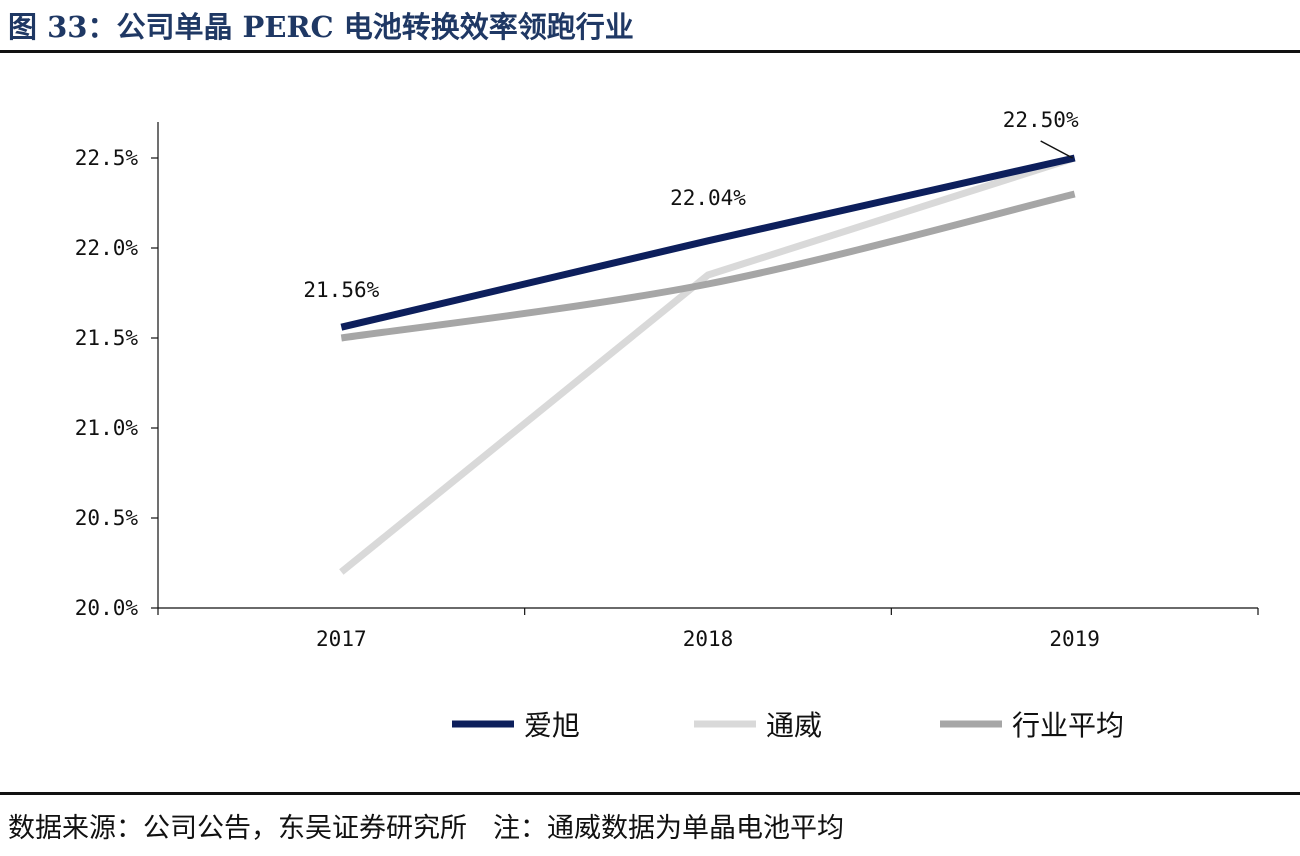 This screenshot has width=1300, height=856. Describe the element at coordinates (708, 639) in the screenshot. I see `x-tick-label: 2018` at that location.